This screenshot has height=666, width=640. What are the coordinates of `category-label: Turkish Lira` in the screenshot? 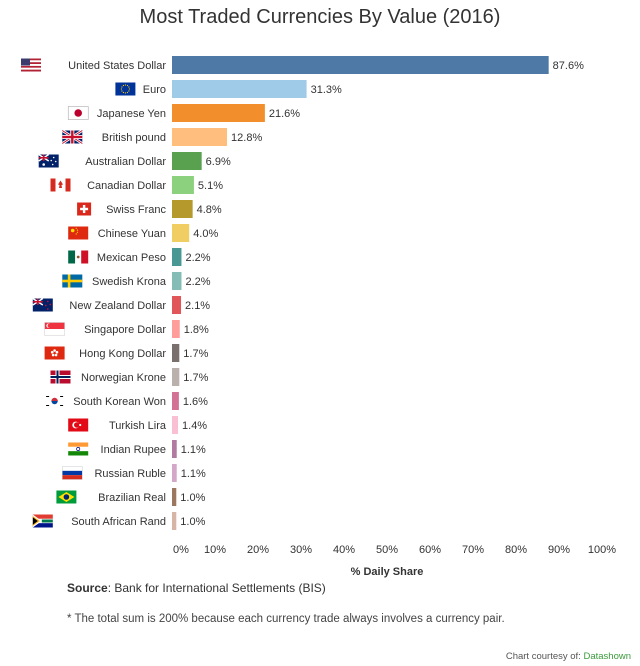 It's located at (138, 426).